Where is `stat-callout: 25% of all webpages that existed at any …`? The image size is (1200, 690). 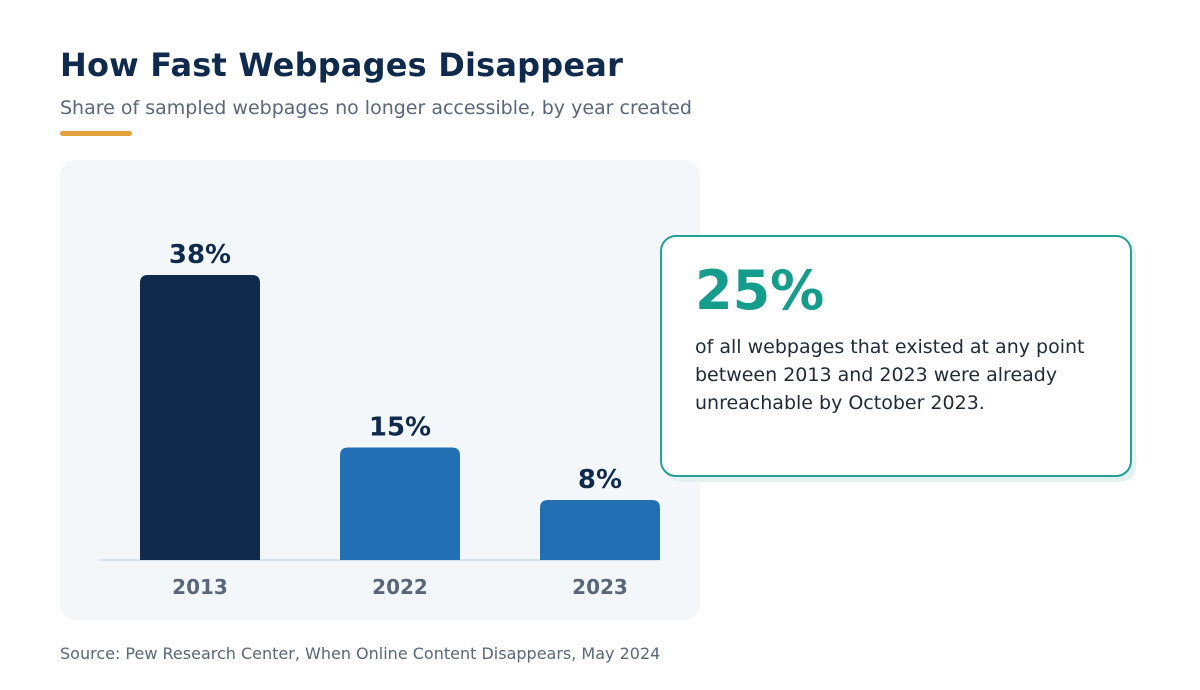
stat-callout: 25% of all webpages that existed at any … is located at coordinates (896, 356).